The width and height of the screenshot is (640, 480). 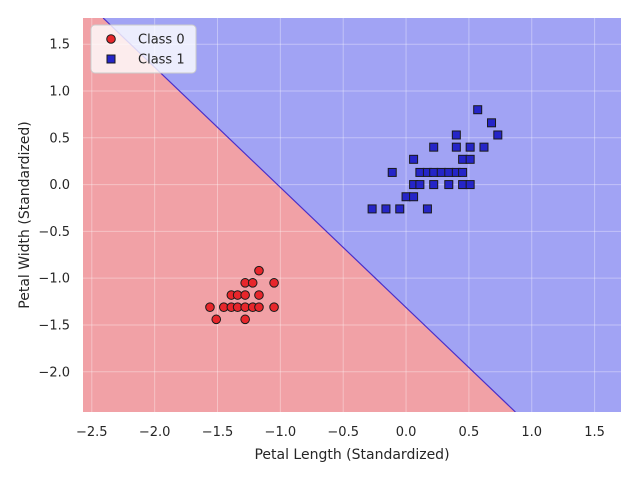 What do you see at coordinates (92, 432) in the screenshot?
I see `x-tick-label: −2.5` at bounding box center [92, 432].